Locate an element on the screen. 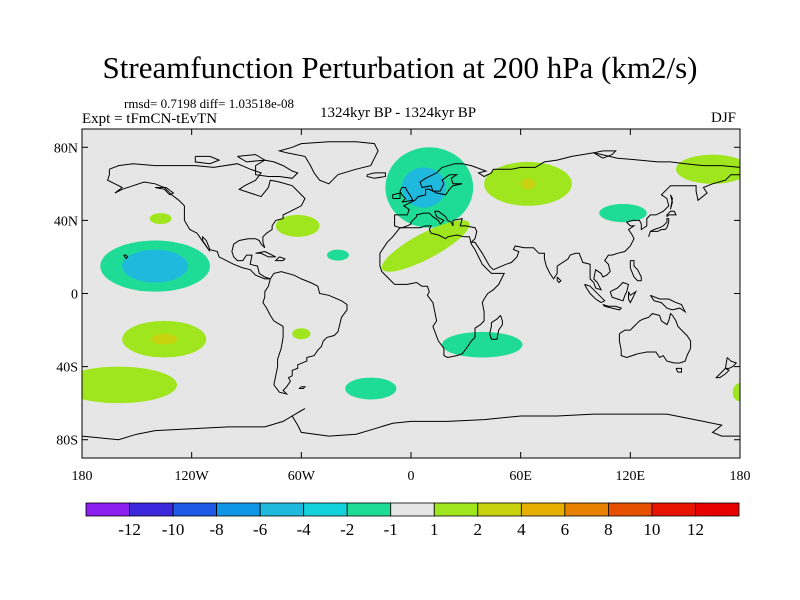 This screenshot has width=800, height=600. colorbar-label: 2 is located at coordinates (478, 529).